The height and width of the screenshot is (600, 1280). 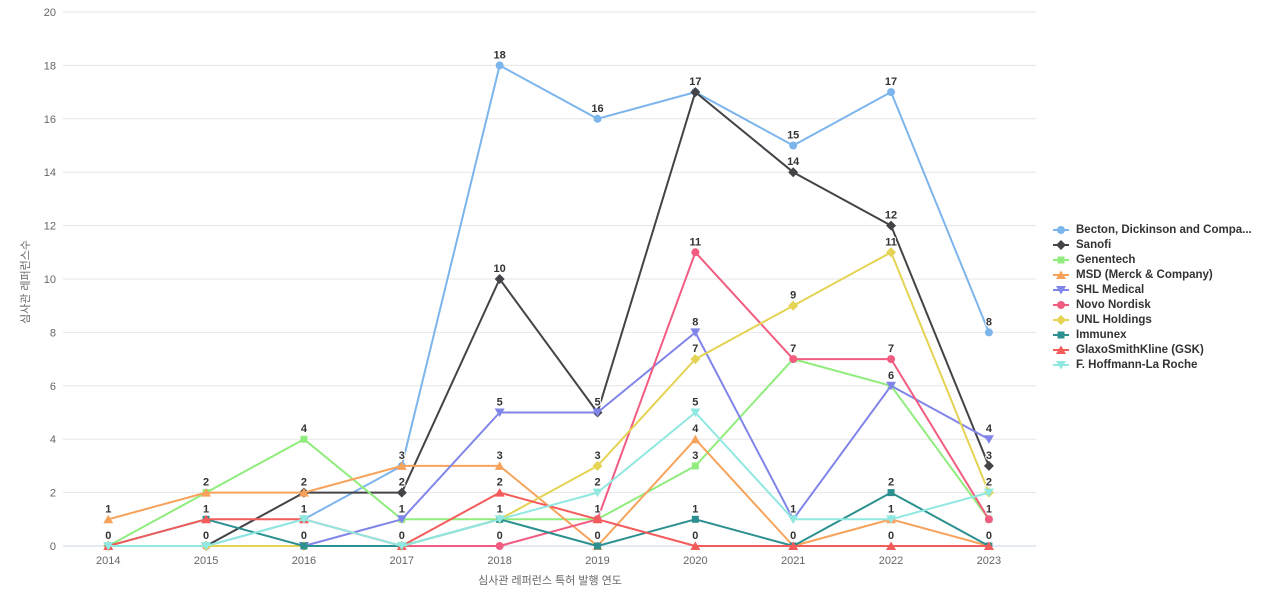 What do you see at coordinates (597, 561) in the screenshot?
I see `svg-text: 2019` at bounding box center [597, 561].